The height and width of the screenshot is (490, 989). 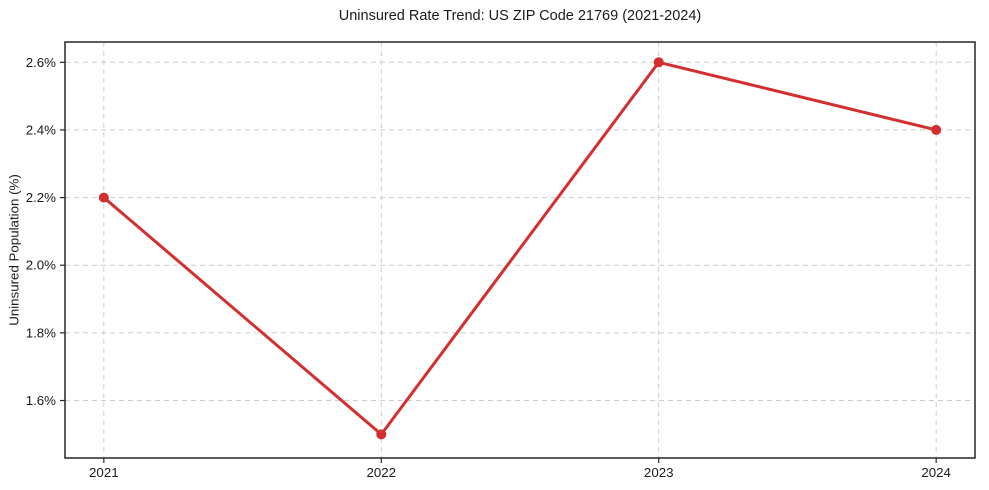 I want to click on y-tick-label: 1.6%, so click(x=41, y=400).